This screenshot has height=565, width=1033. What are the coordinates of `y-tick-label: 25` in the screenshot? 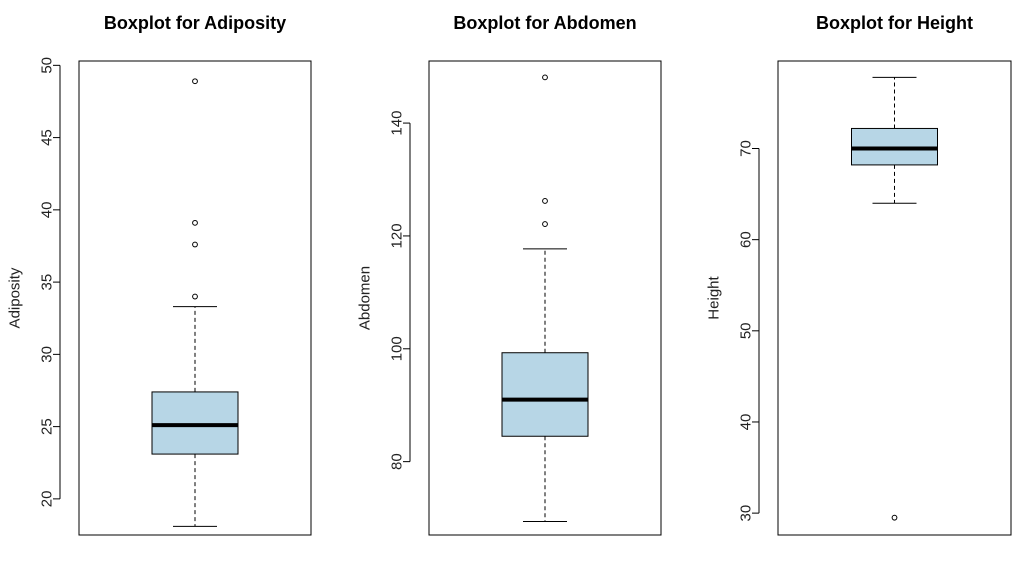 It's located at (47, 426).